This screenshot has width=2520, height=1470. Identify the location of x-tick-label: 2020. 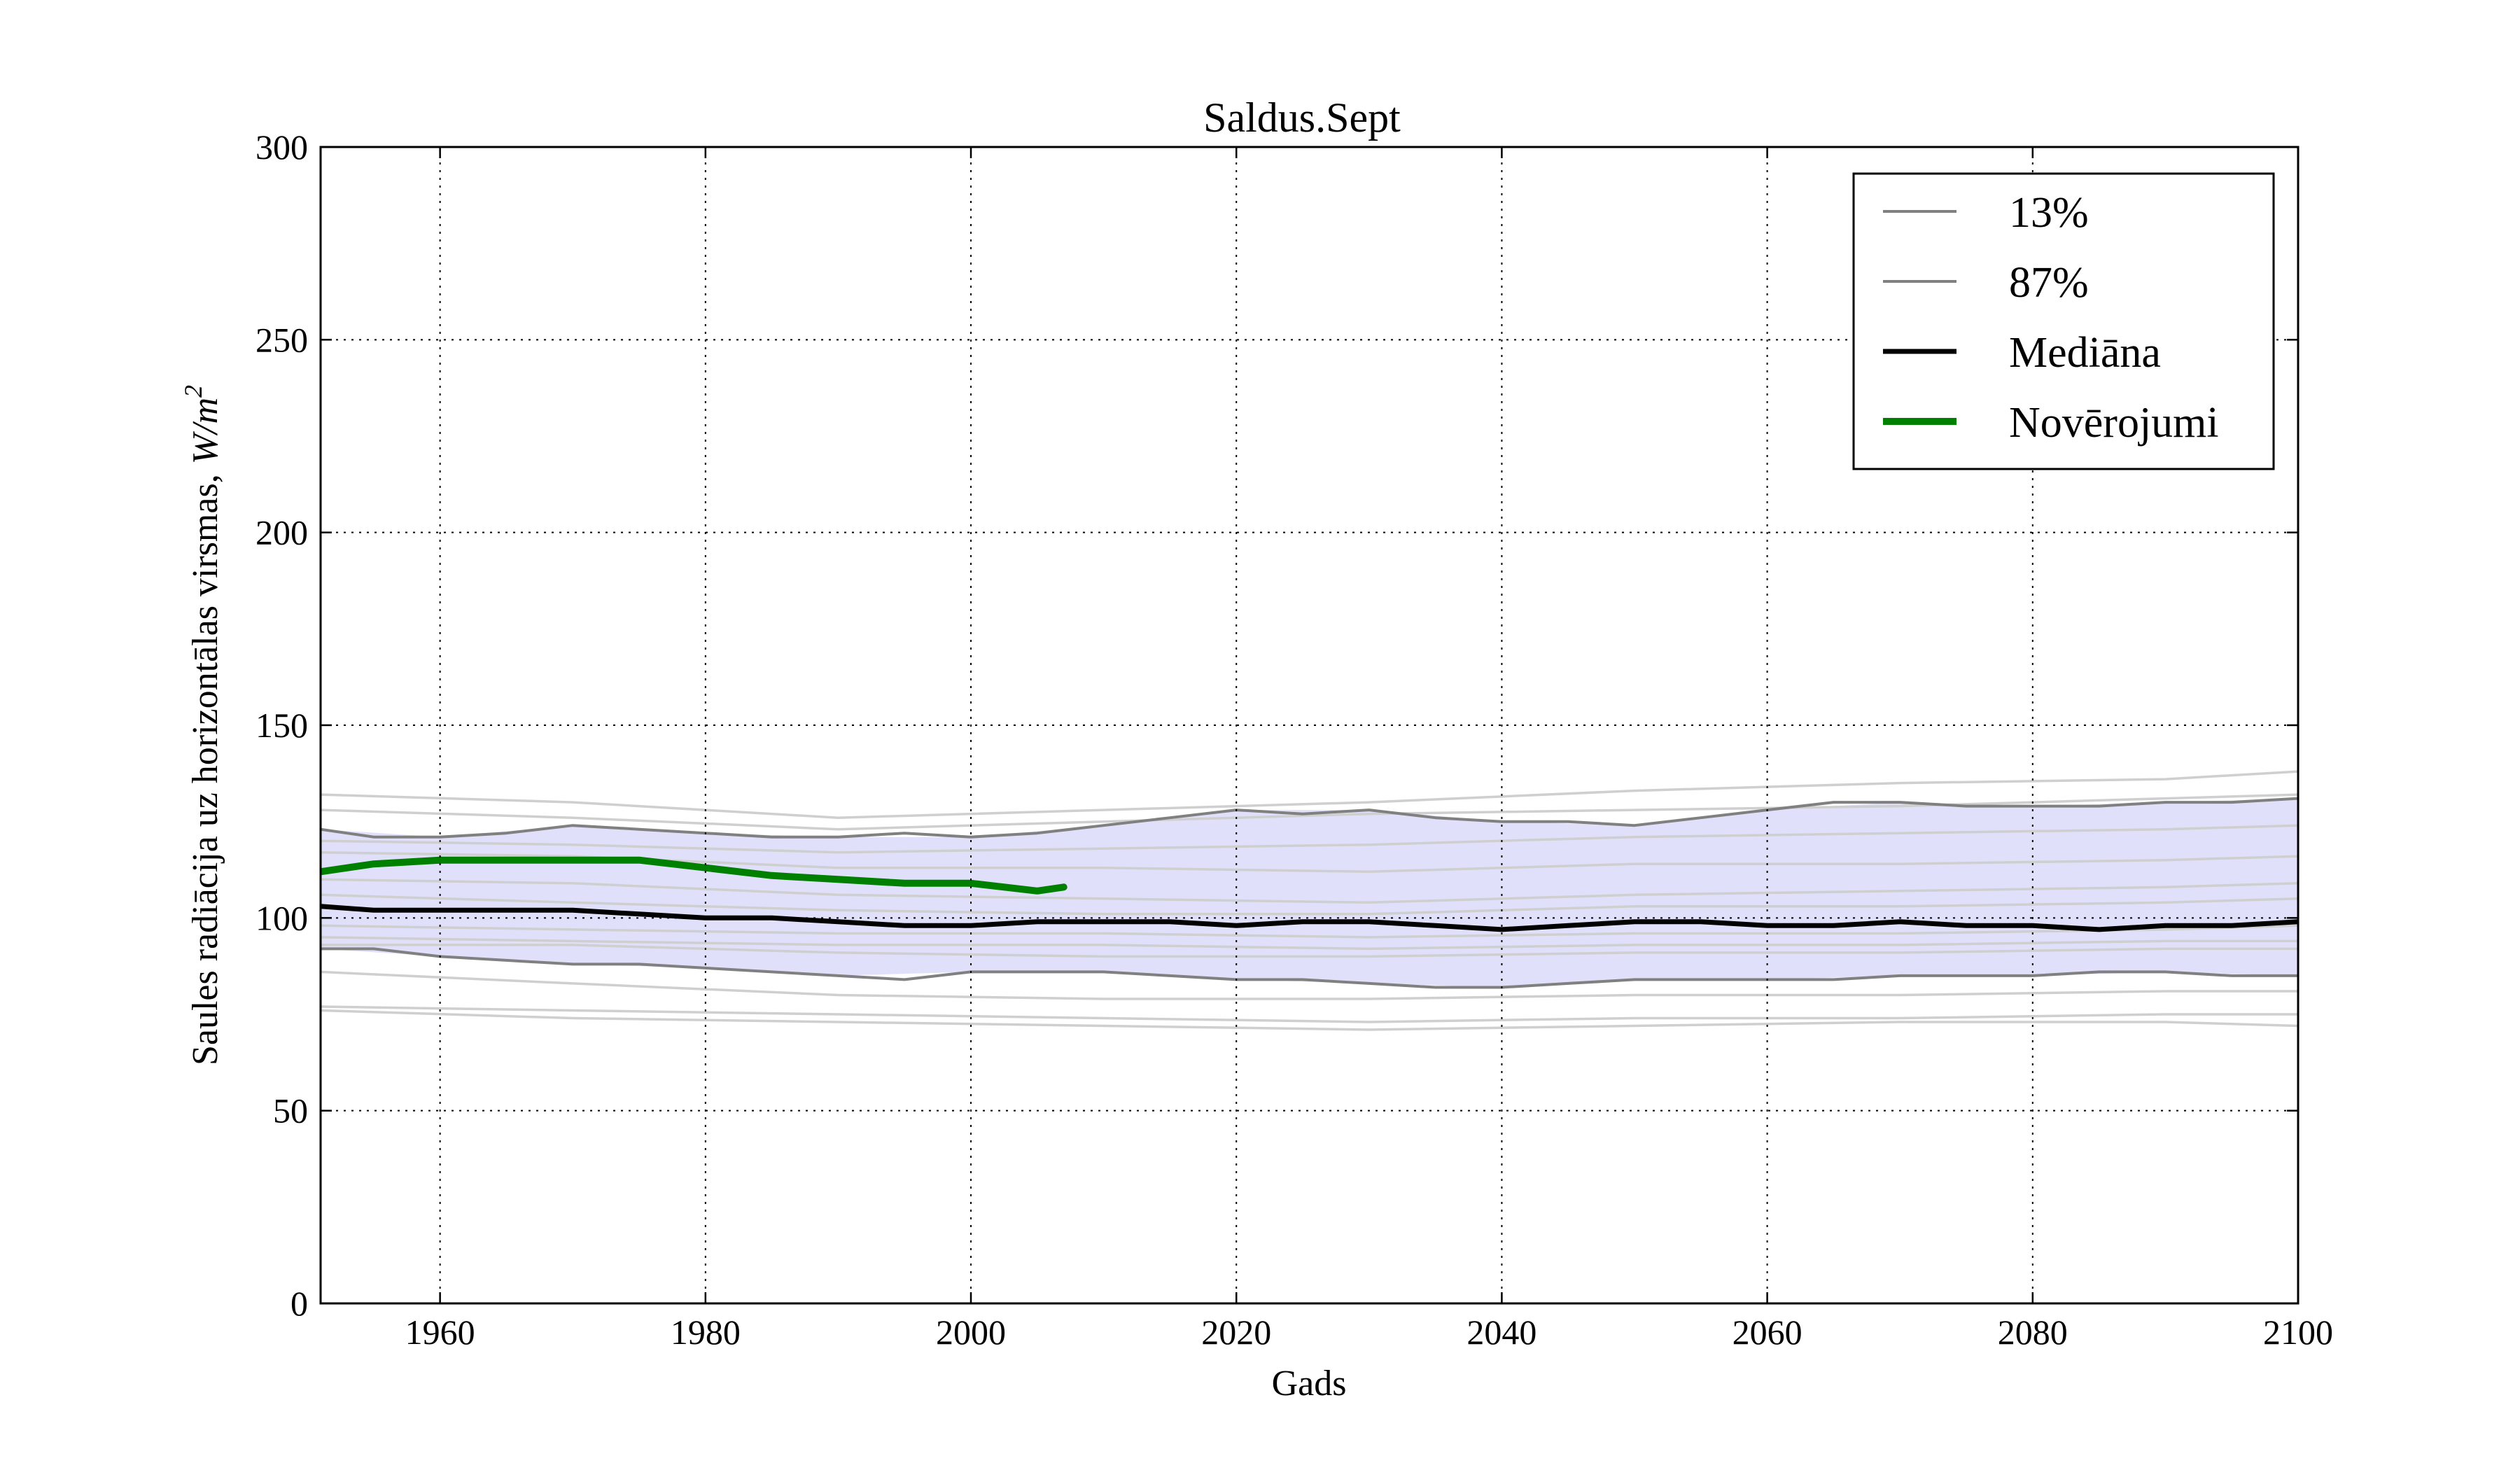
(1236, 1332).